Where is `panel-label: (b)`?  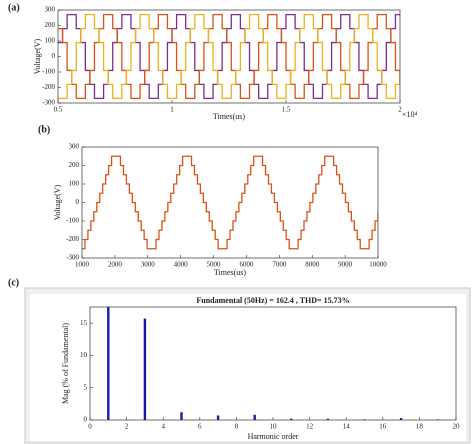
panel-label: (b) is located at coordinates (44, 129).